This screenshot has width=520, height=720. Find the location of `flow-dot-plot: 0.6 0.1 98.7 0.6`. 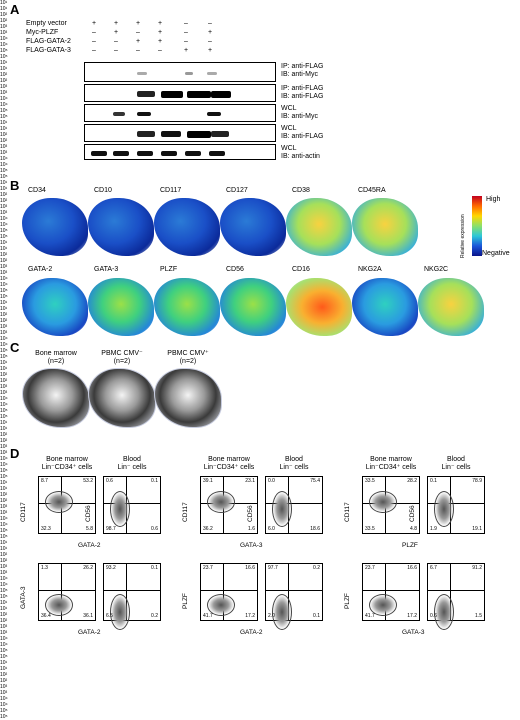

flow-dot-plot: 0.6 0.1 98.7 0.6 is located at coordinates (132, 505).